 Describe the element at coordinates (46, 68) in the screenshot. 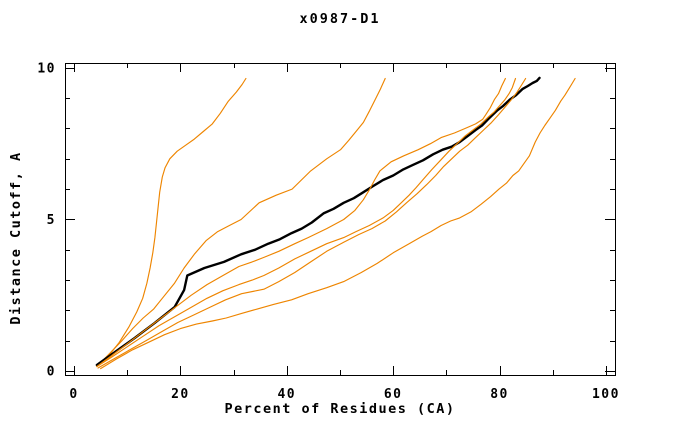

I see `y-tick-label: 10` at that location.